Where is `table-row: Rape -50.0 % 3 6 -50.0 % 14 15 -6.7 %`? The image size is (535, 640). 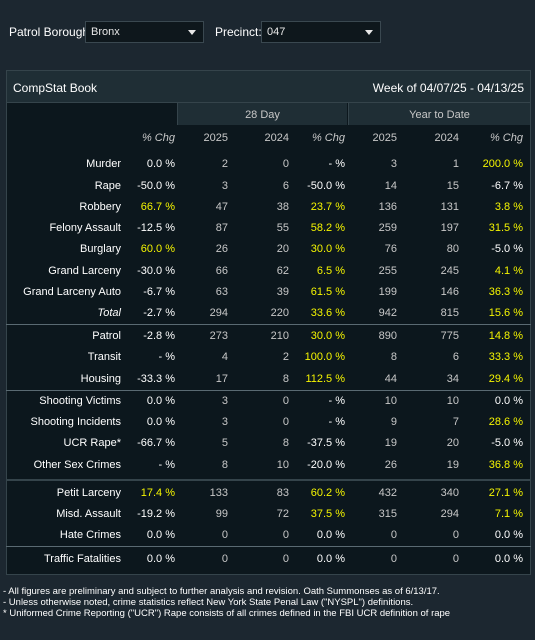
table-row: Rape -50.0 % 3 6 -50.0 % 14 15 -6.7 % is located at coordinates (265, 186).